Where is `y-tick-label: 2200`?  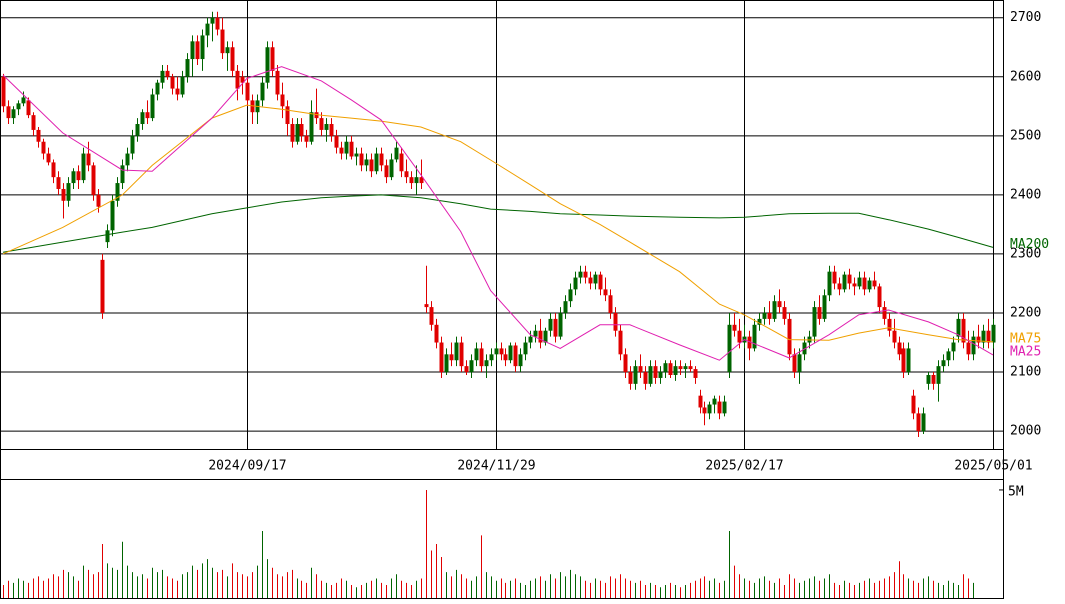
y-tick-label: 2200 is located at coordinates (1025, 312).